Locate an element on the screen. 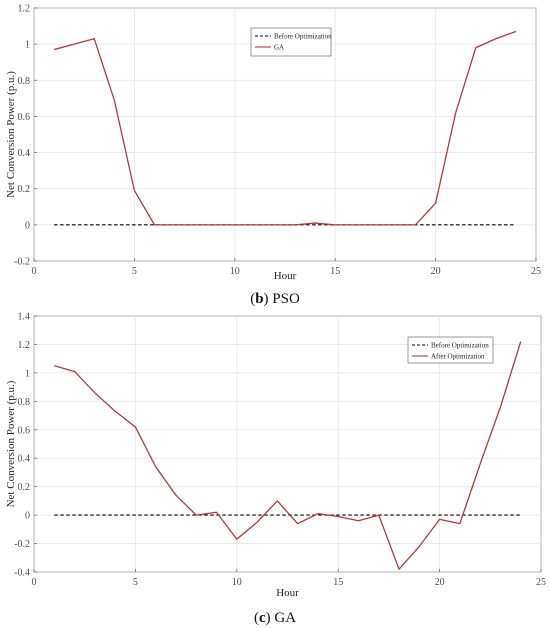  legend: Before Optimization GA is located at coordinates (291, 42).